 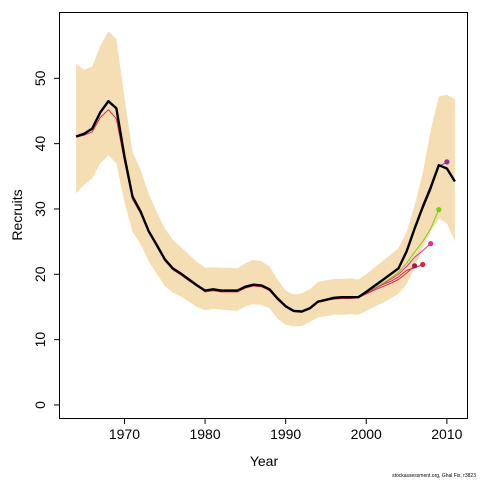 I want to click on y-tick-label: 20, so click(x=40, y=274).